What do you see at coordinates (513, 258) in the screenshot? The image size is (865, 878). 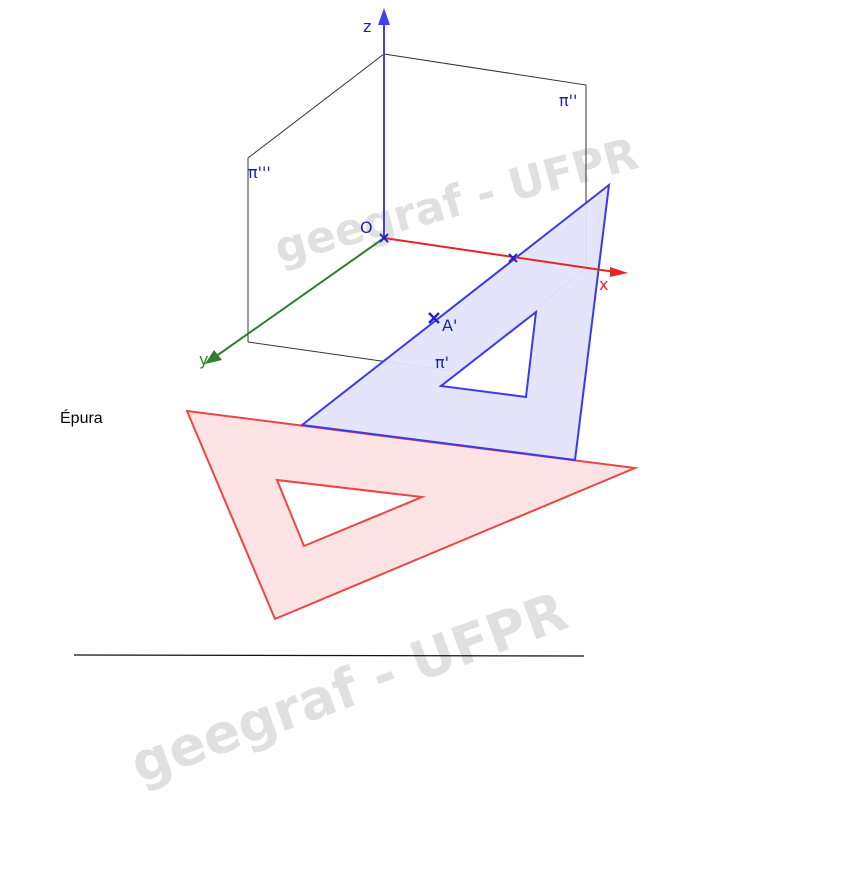 I see `x-intersection-mark` at bounding box center [513, 258].